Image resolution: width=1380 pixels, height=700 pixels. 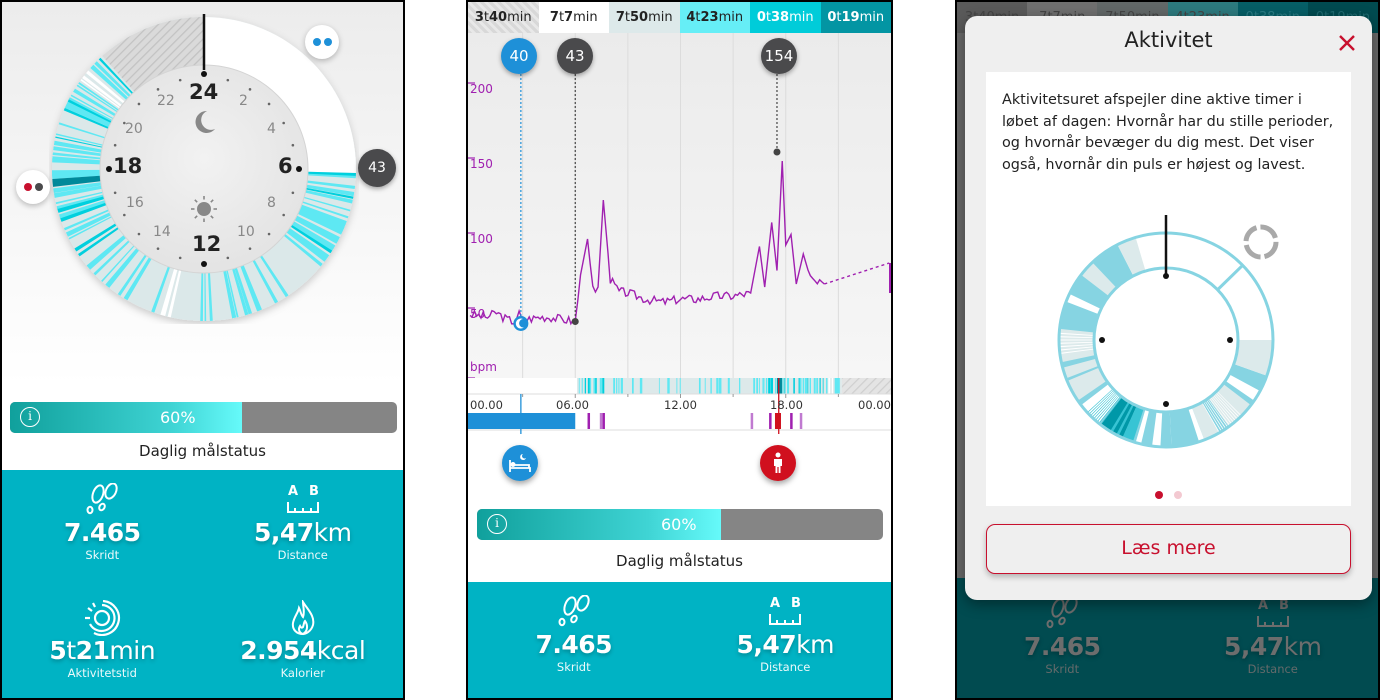 I want to click on tab-sedentary: 7t50min, so click(x=644, y=17).